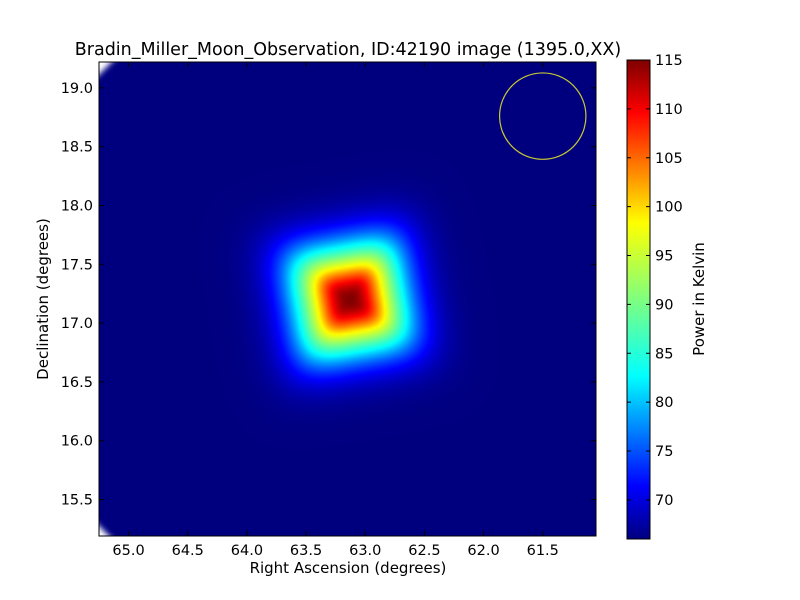 Image resolution: width=800 pixels, height=600 pixels. I want to click on y-tick-label: 16.0, so click(77, 442).